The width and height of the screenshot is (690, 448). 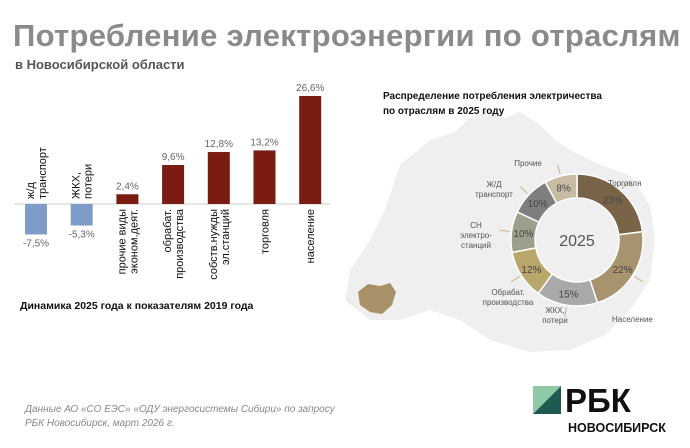 What do you see at coordinates (476, 225) in the screenshot?
I see `donut-category-label-line: СН` at bounding box center [476, 225].